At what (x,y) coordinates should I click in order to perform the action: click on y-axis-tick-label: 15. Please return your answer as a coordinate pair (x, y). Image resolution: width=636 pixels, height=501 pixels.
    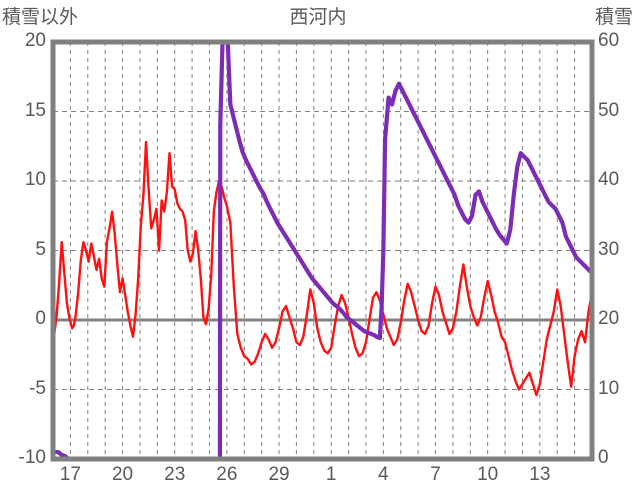
    Looking at the image, I should click on (35, 110).